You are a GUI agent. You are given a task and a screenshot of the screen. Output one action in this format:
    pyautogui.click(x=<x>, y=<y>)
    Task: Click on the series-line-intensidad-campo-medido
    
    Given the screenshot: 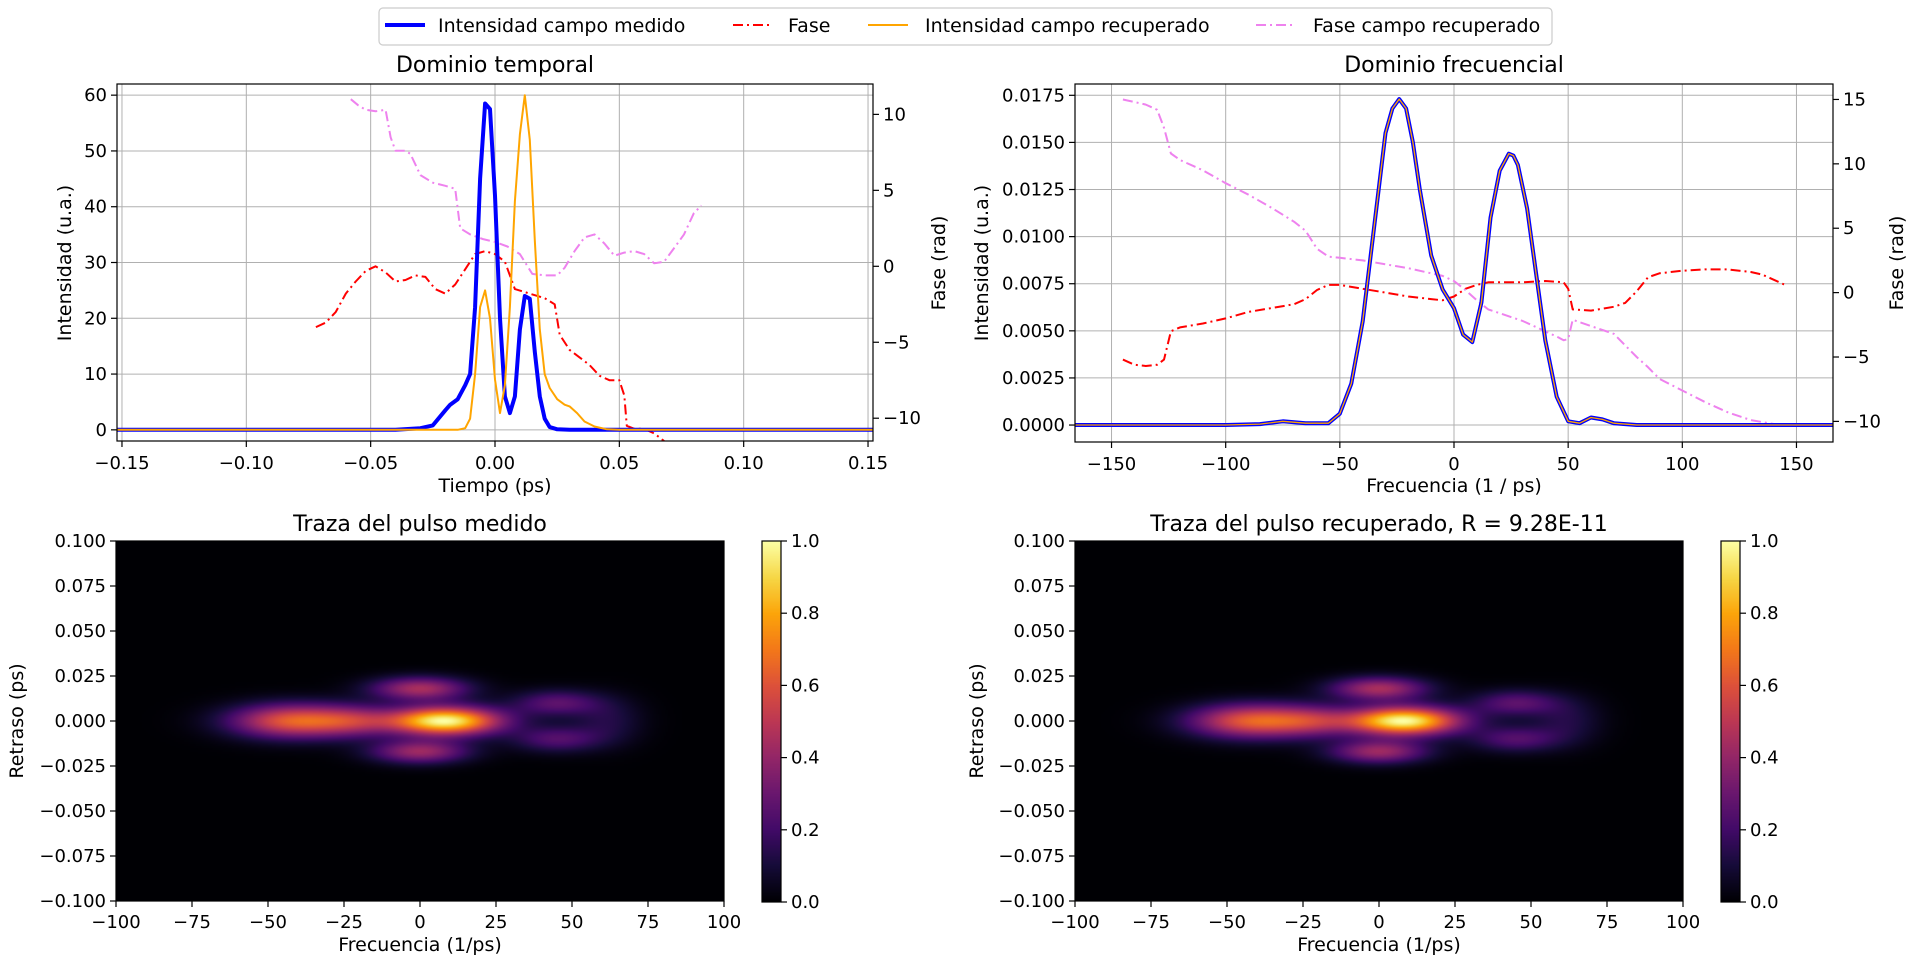 What is the action you would take?
    pyautogui.click(x=495, y=266)
    